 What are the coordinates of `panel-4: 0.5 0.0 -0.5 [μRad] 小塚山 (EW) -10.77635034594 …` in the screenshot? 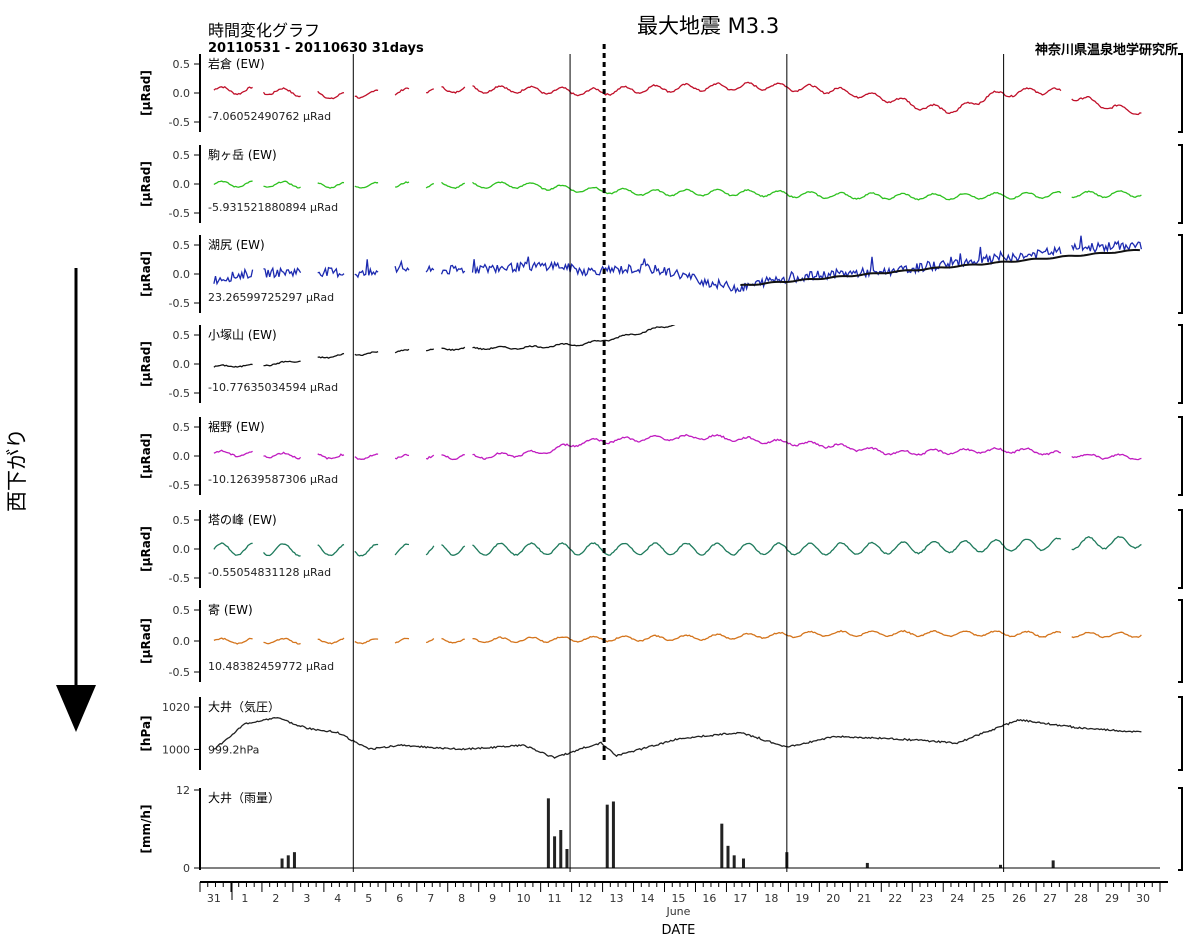 It's located at (661, 364).